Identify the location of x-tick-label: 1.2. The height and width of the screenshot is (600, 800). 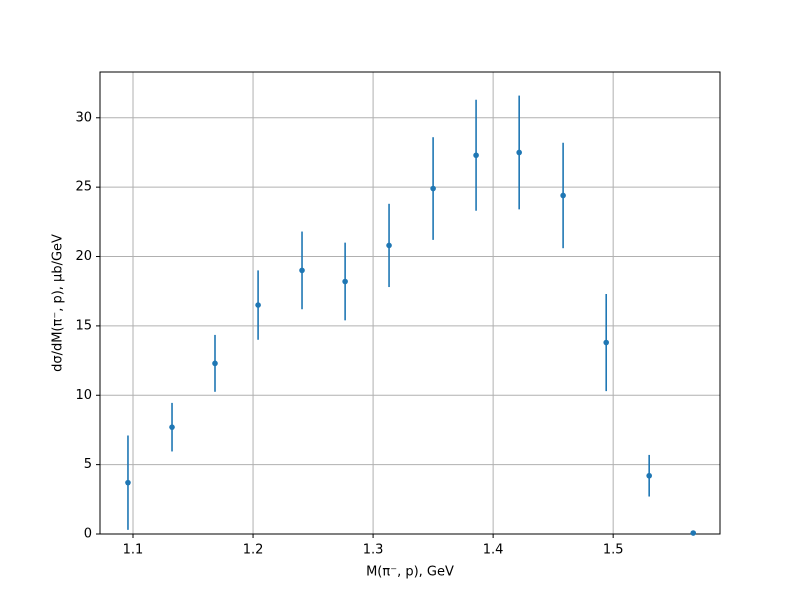
(253, 550).